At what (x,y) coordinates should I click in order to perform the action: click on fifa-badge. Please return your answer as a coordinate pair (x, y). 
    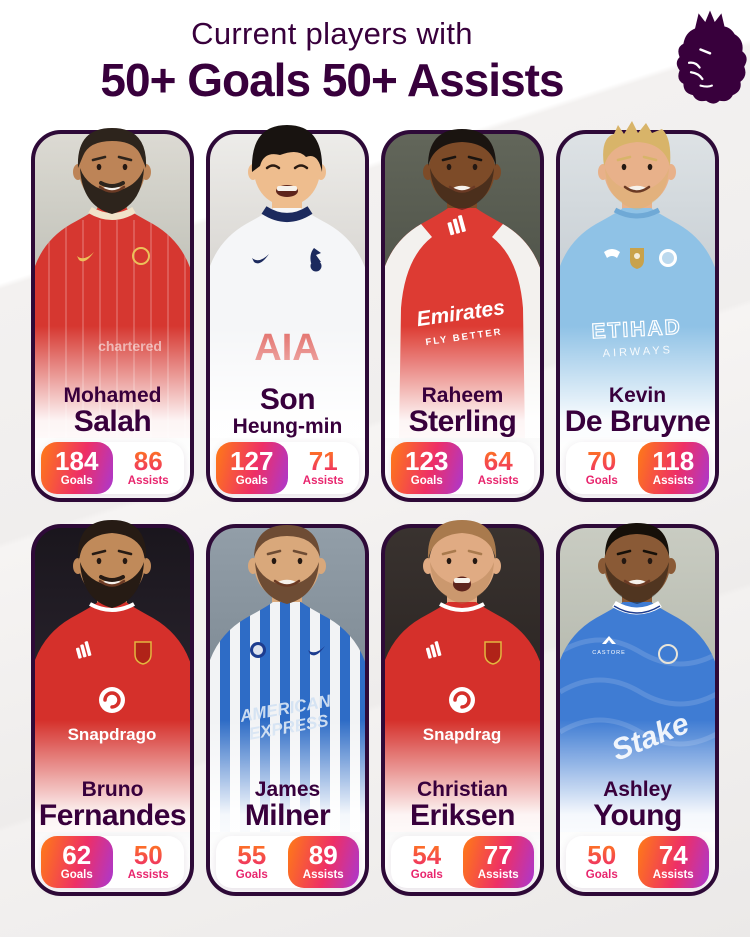
    Looking at the image, I should click on (637, 258).